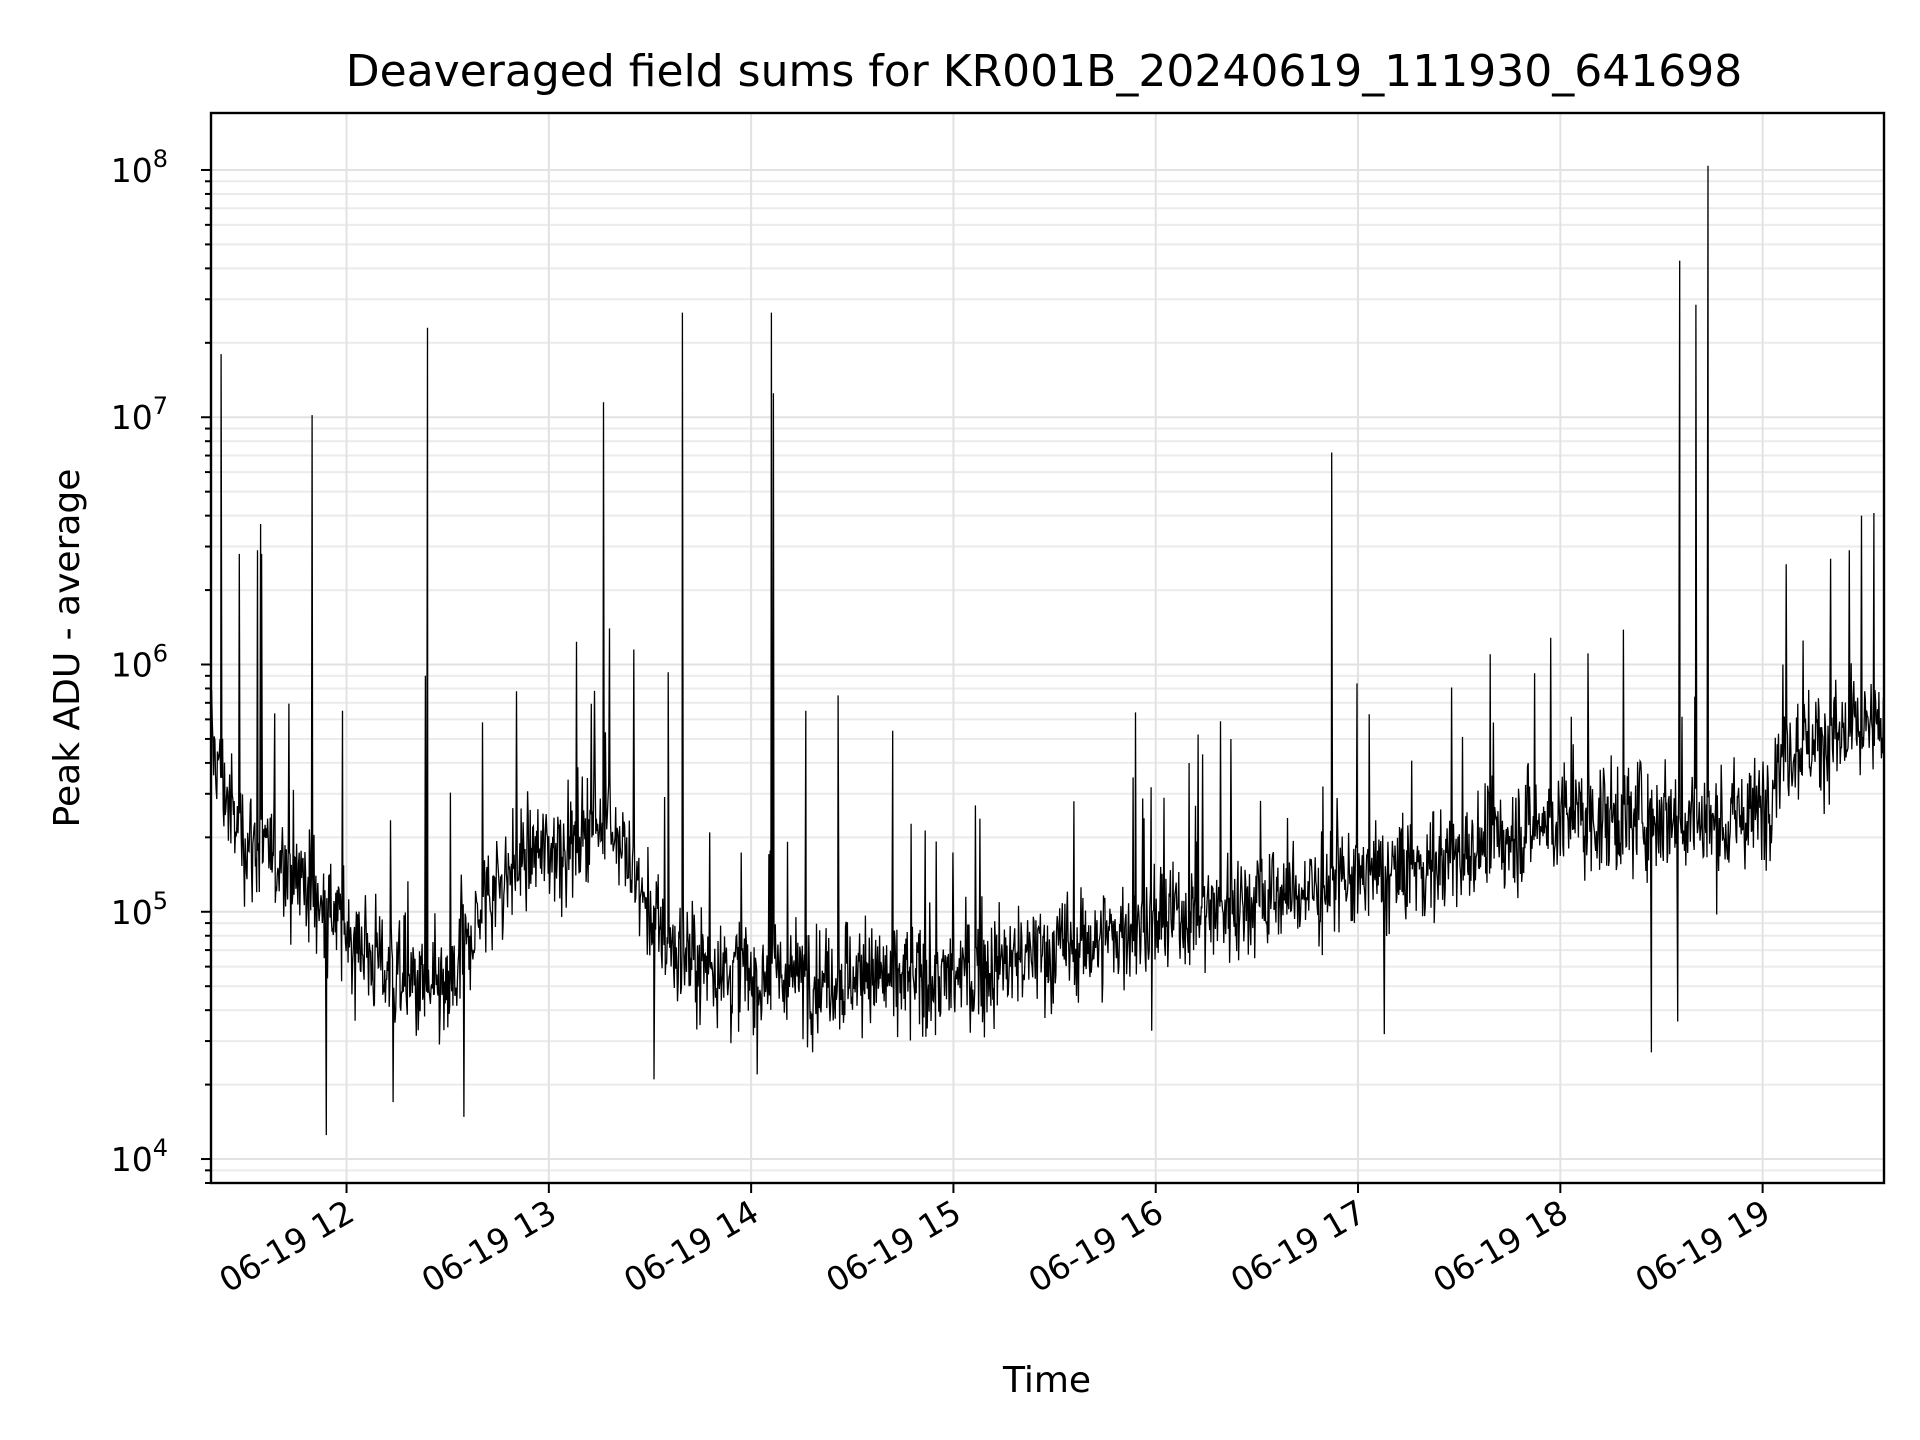 The image size is (1920, 1440). Describe the element at coordinates (139, 414) in the screenshot. I see `y-tick-label: 10⁷` at that location.